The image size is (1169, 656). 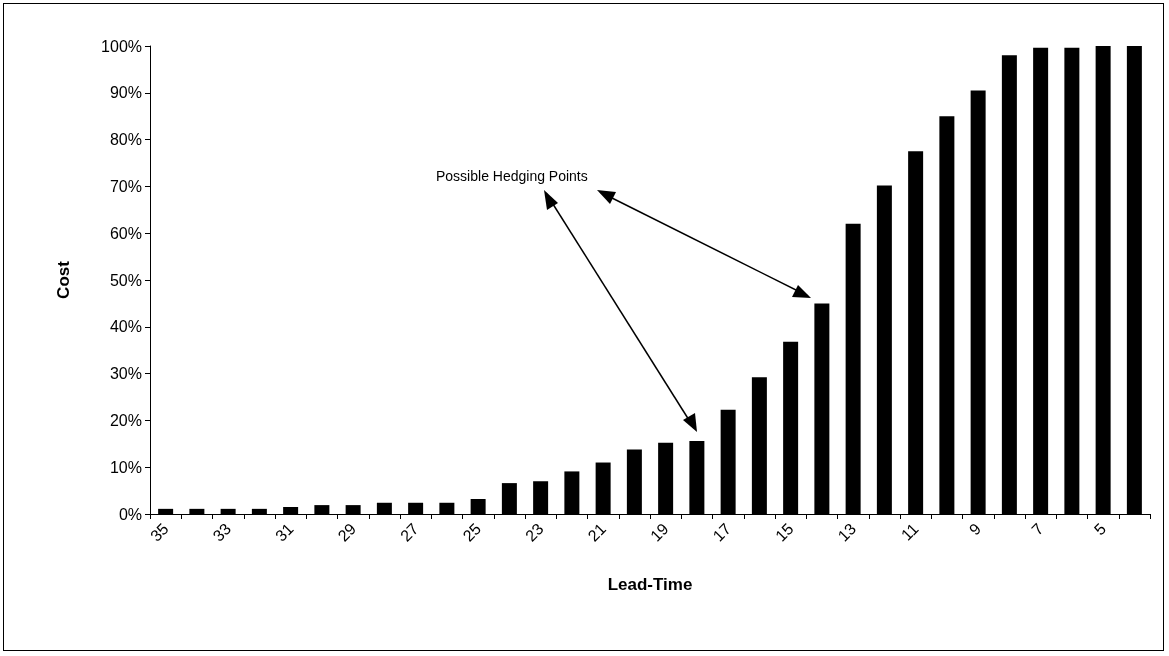 What do you see at coordinates (125, 374) in the screenshot?
I see `y-tick-label: 30%` at bounding box center [125, 374].